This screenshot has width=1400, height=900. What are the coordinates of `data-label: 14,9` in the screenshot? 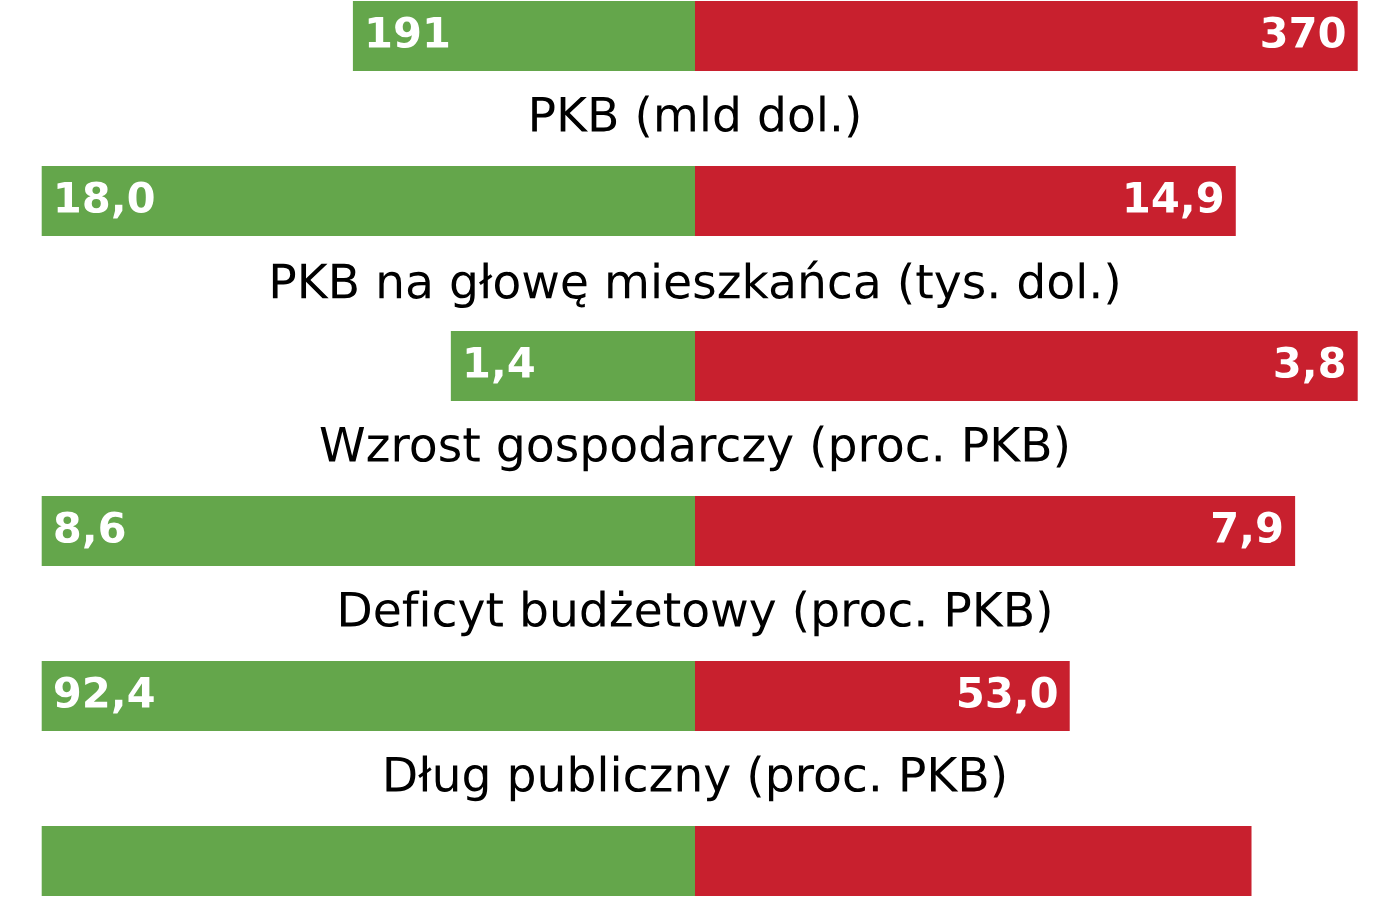 It's located at (1174, 200).